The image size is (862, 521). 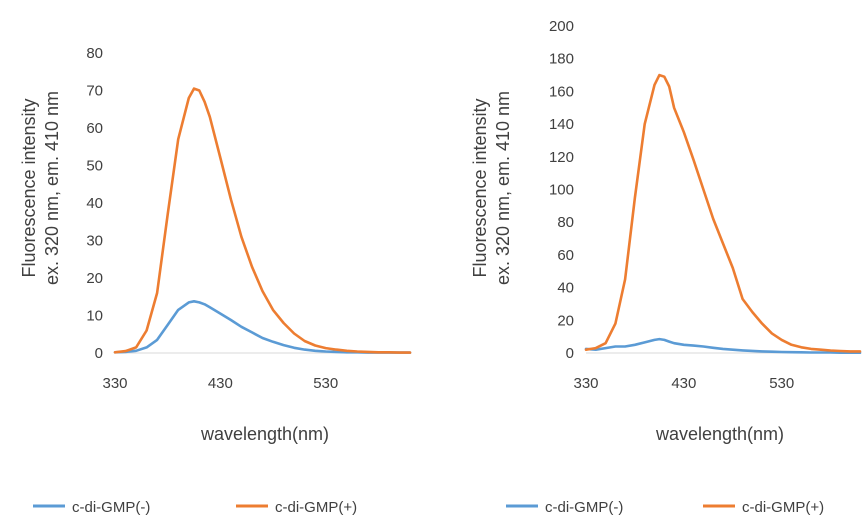 What do you see at coordinates (94, 53) in the screenshot?
I see `chart-left-y-tick-label: 80` at bounding box center [94, 53].